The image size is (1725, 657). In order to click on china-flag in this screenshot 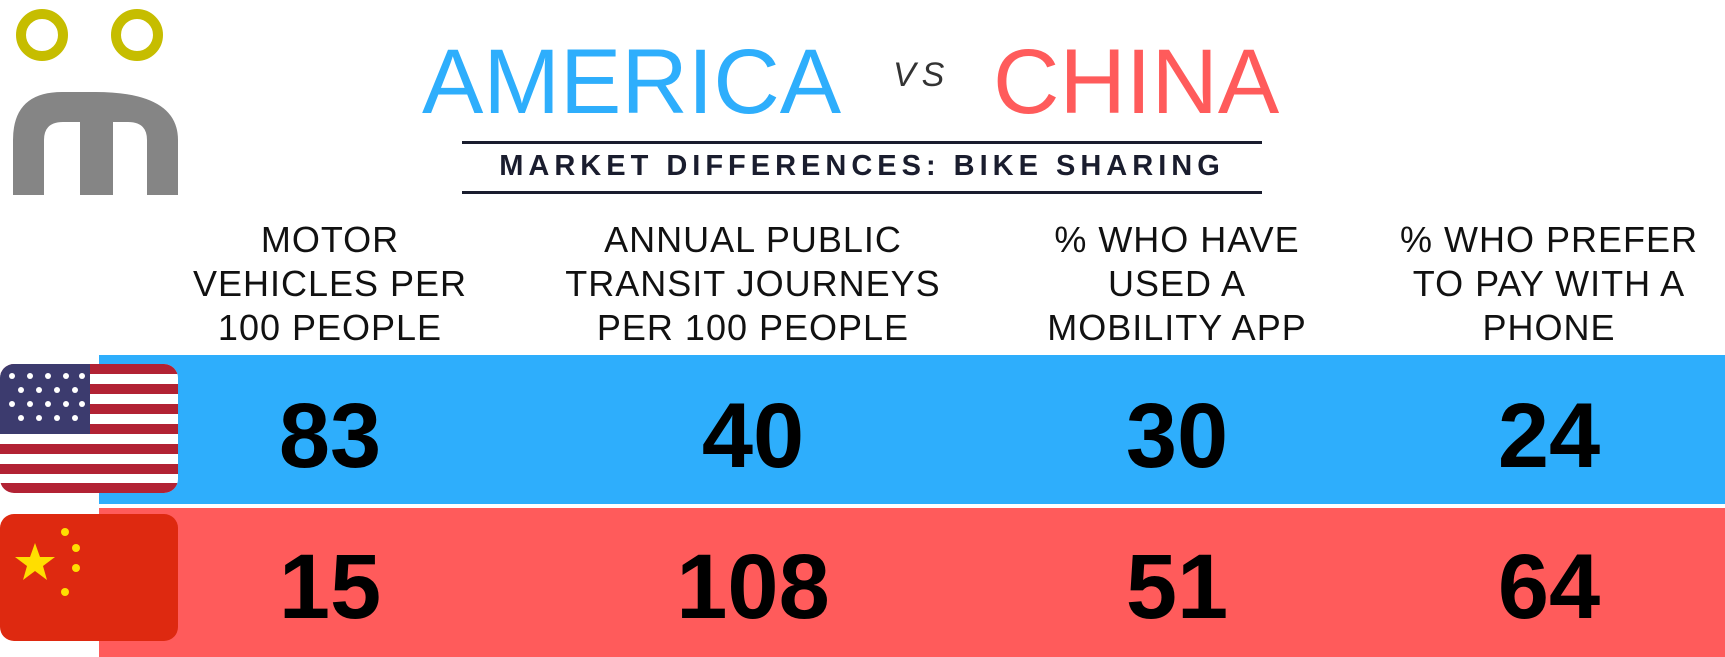, I will do `click(89, 577)`.